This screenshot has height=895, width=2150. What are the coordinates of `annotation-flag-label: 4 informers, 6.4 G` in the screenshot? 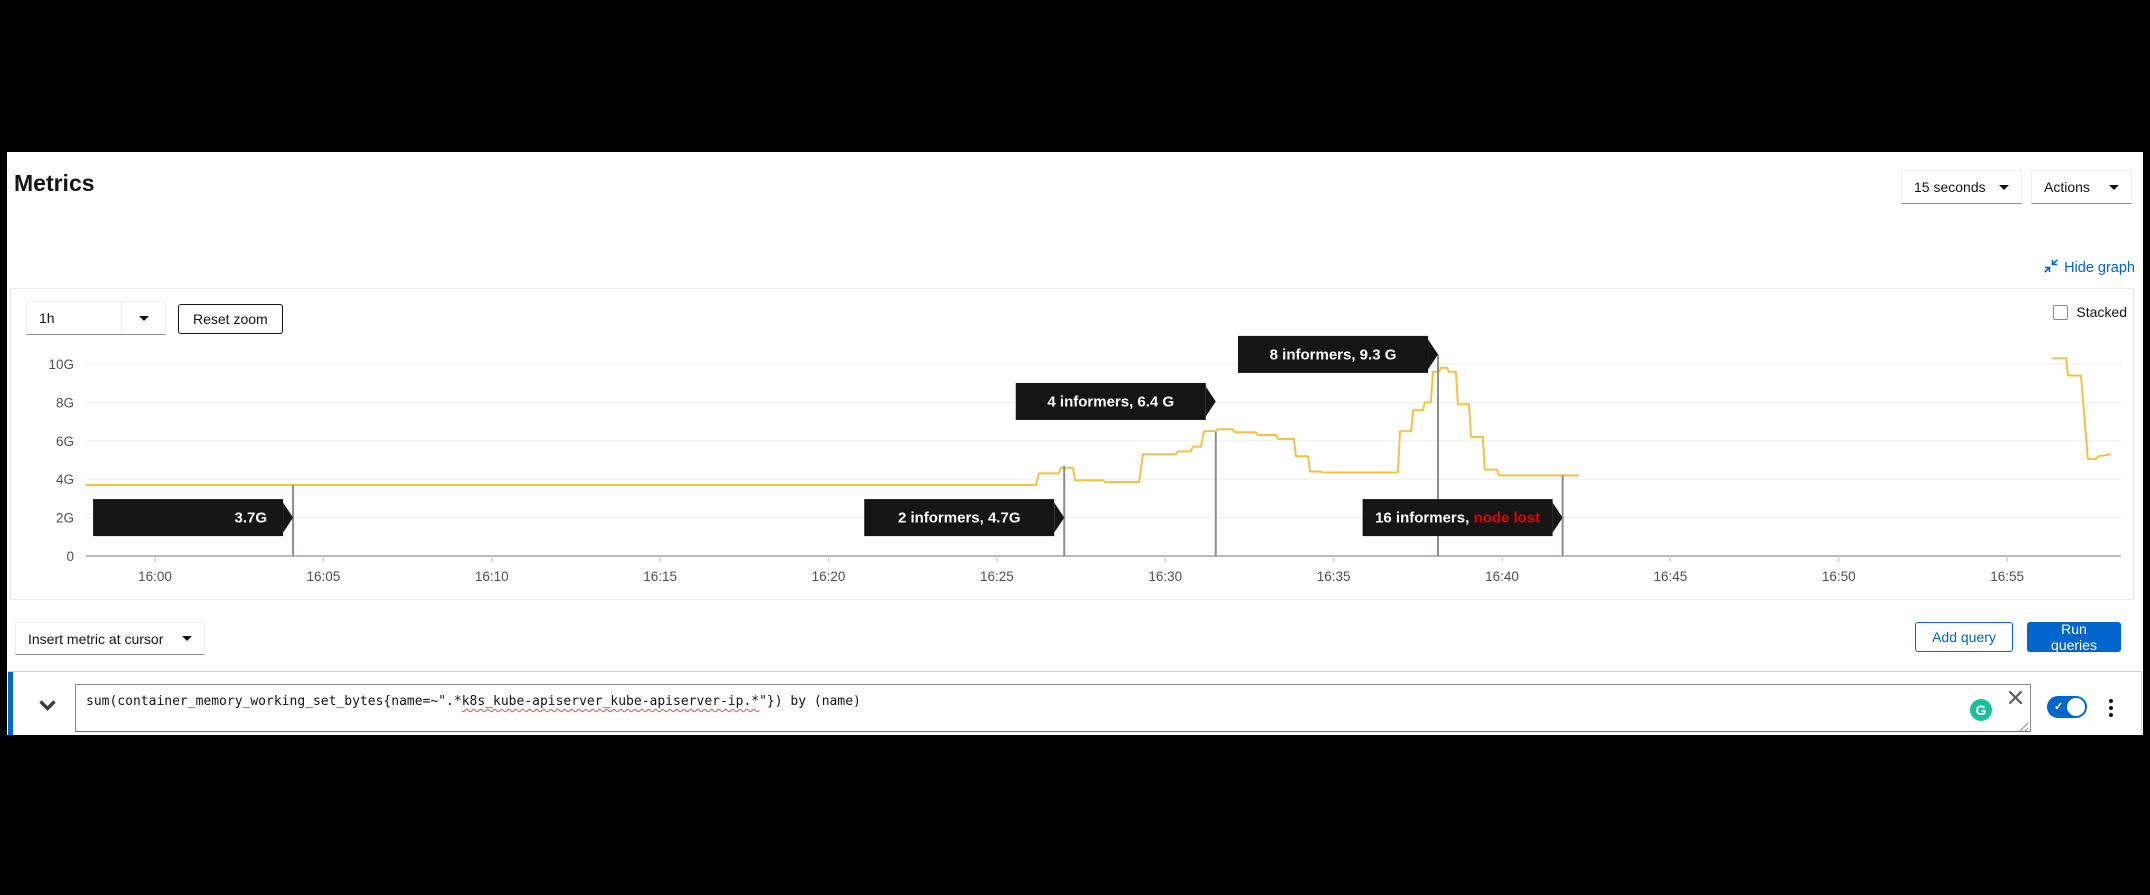 It's located at (1110, 401).